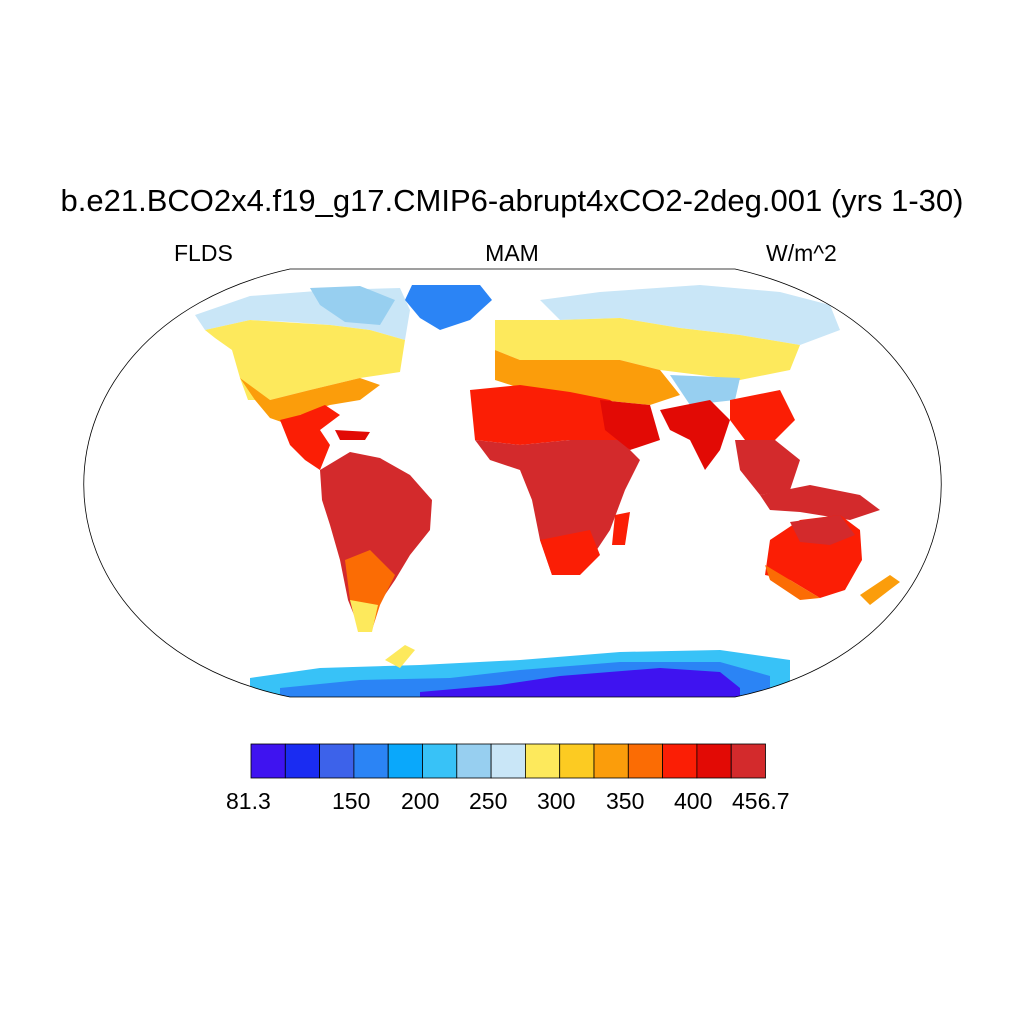 The height and width of the screenshot is (1024, 1024). Describe the element at coordinates (705, 390) in the screenshot. I see `tibet` at that location.